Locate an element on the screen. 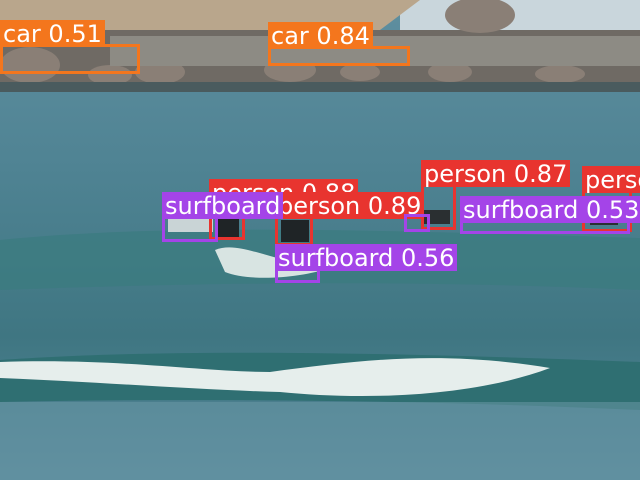  label-score: 0.51 is located at coordinates (75, 34).